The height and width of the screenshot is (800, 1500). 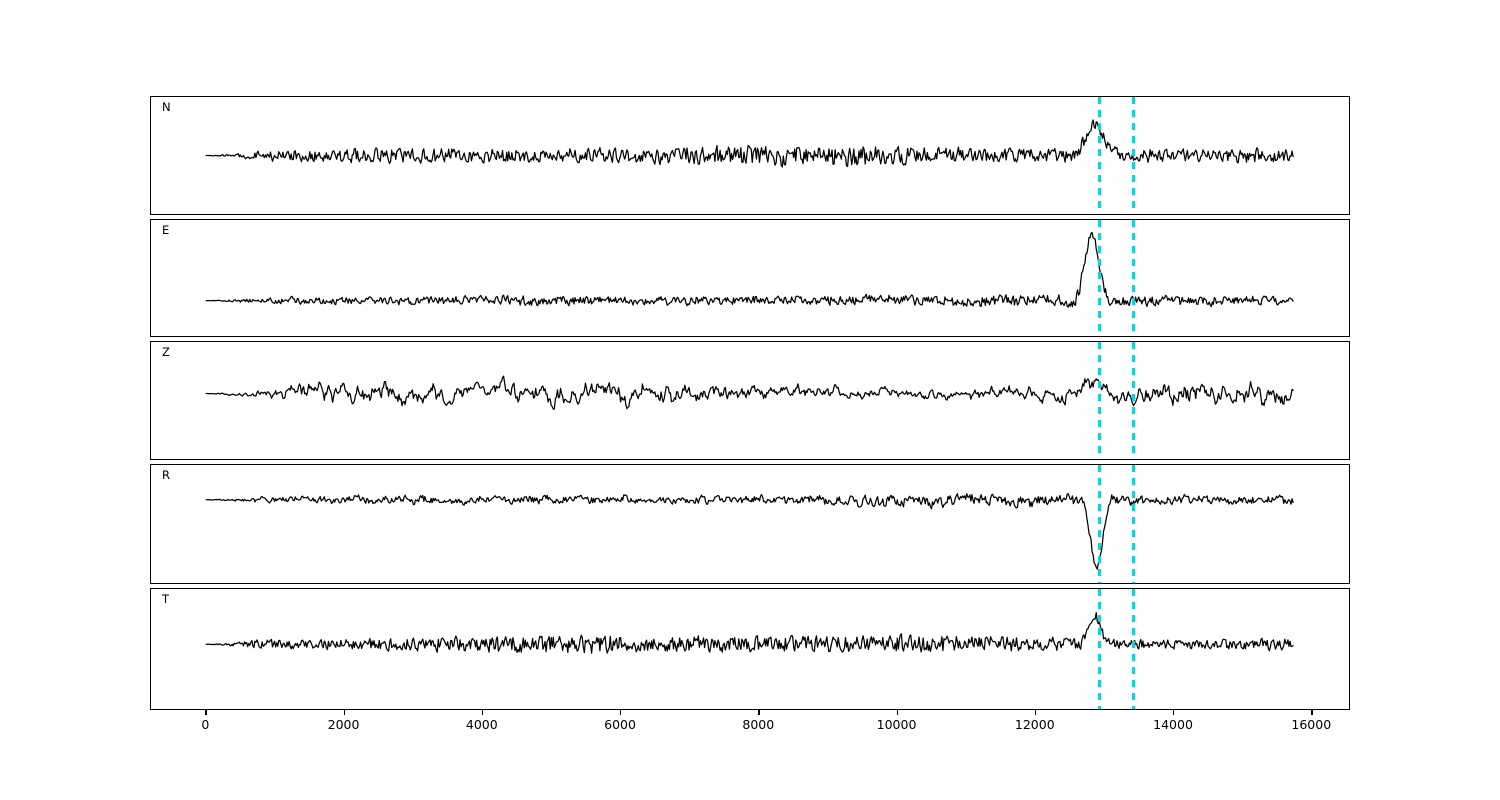 What do you see at coordinates (166, 475) in the screenshot?
I see `panel-label-r: R` at bounding box center [166, 475].